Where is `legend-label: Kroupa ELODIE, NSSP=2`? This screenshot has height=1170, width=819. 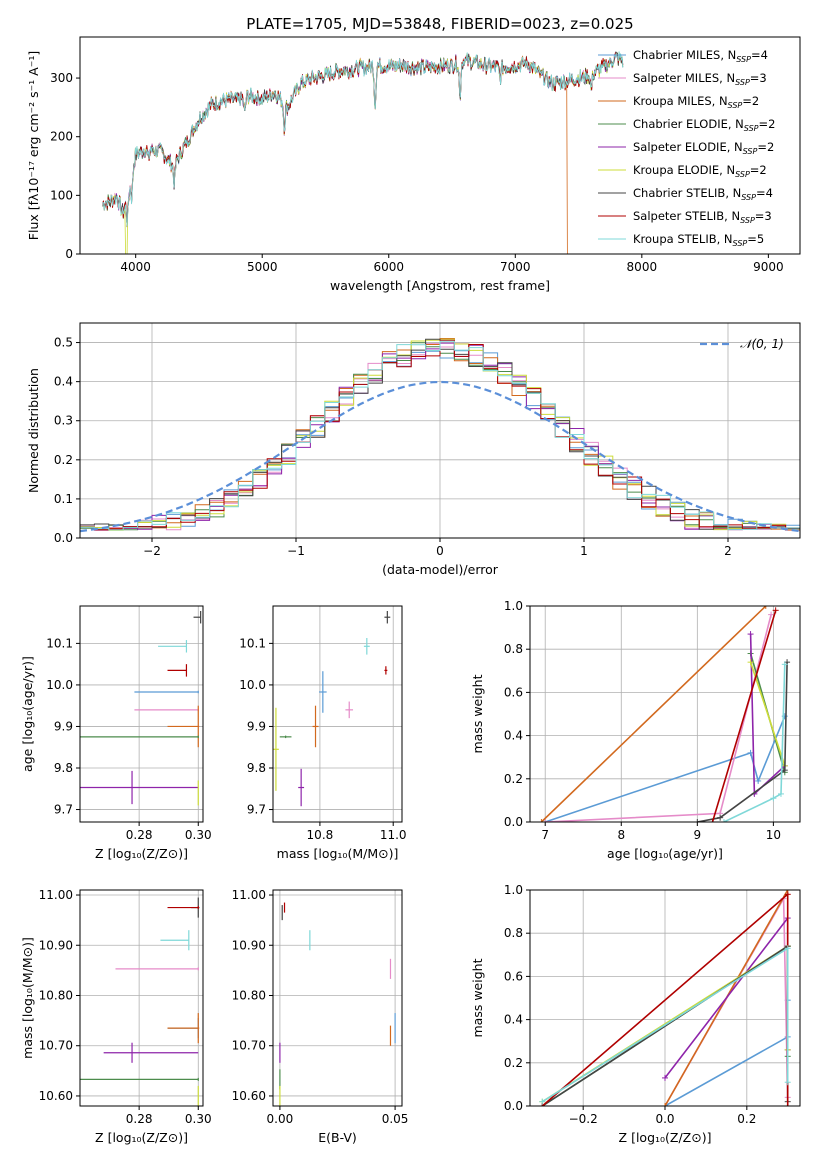
legend-label: Kroupa ELODIE, NSSP=2 is located at coordinates (700, 171).